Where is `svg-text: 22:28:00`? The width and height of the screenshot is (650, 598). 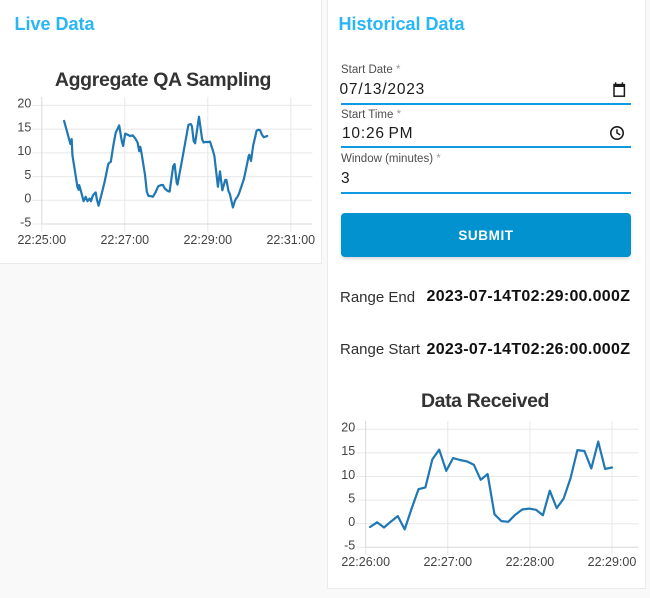
svg-text: 22:28:00 is located at coordinates (530, 562).